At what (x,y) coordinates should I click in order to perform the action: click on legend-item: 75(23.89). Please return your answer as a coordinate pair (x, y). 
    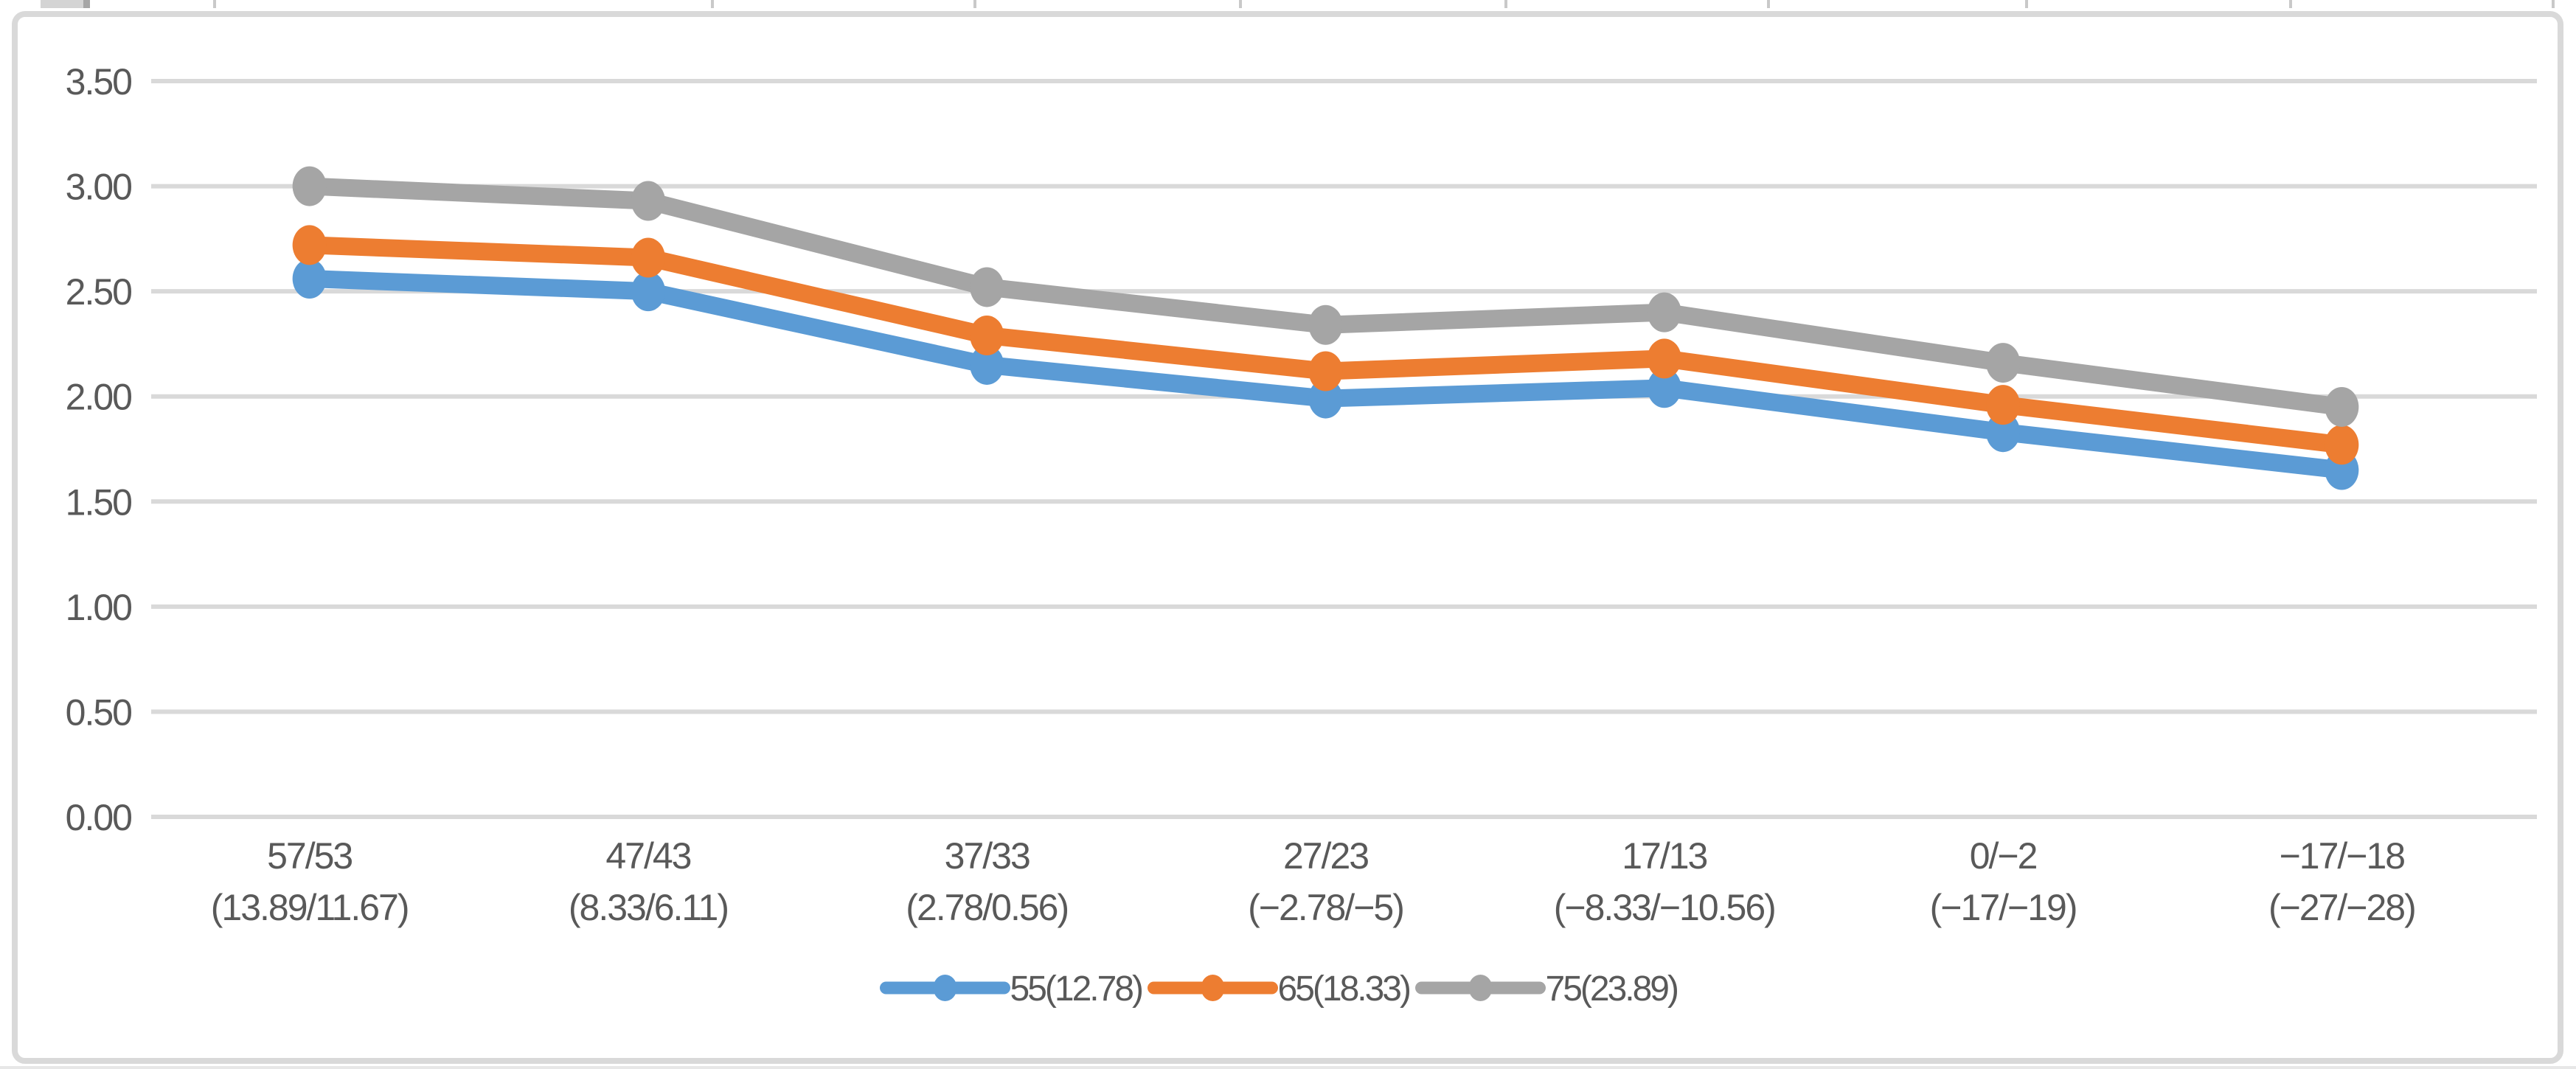
    Looking at the image, I should click on (1547, 989).